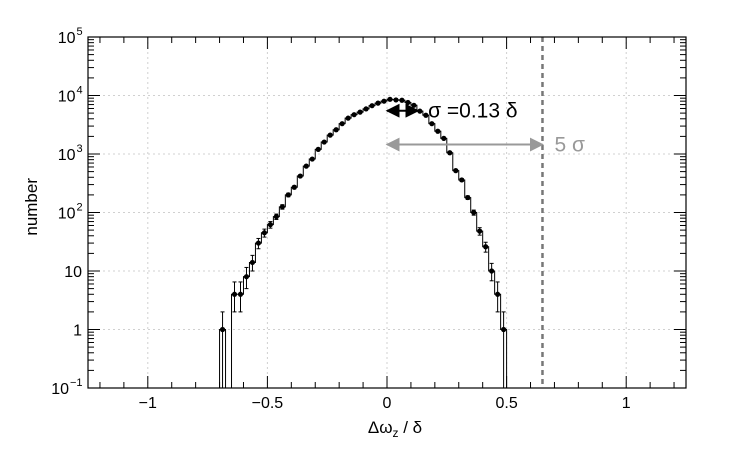 The height and width of the screenshot is (450, 747). What do you see at coordinates (80, 91) in the screenshot?
I see `y-tick-label-exponent: 4` at bounding box center [80, 91].